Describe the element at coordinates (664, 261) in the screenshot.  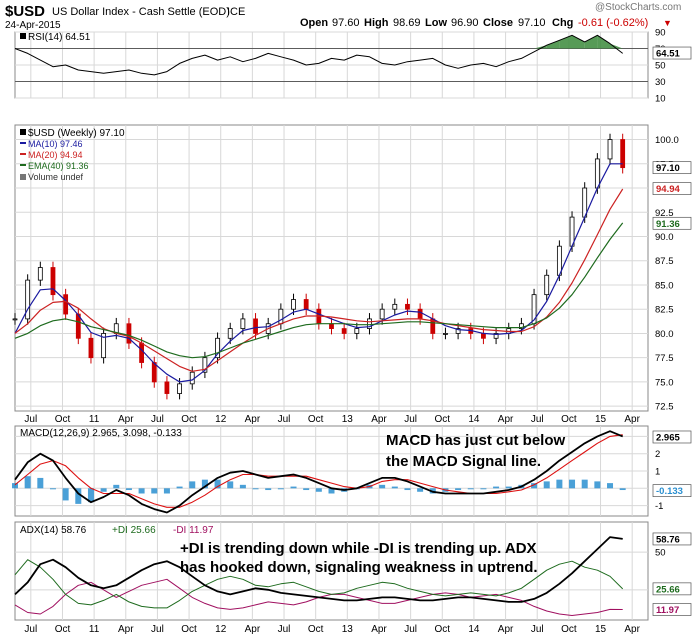
I see `y-axis-tick-label: 87.5` at that location.